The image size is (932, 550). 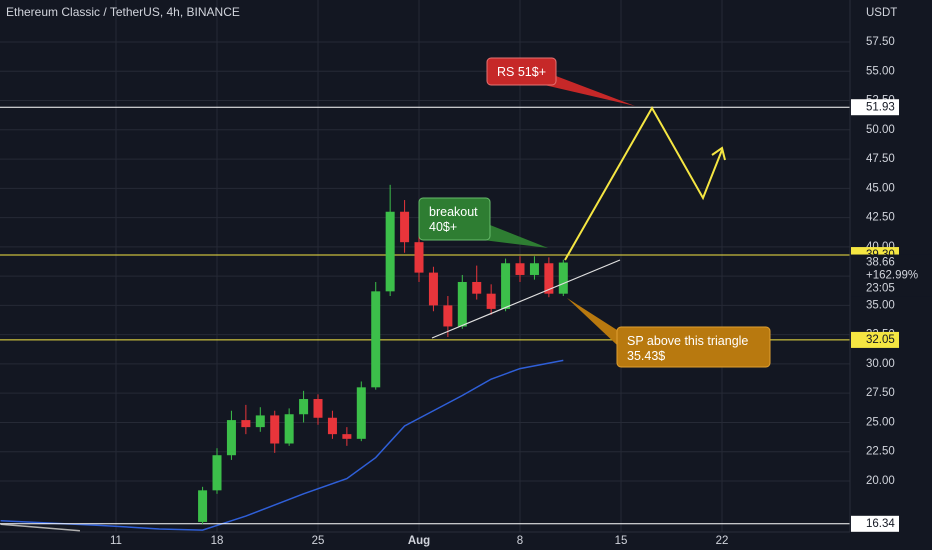 I want to click on x-tick-label: Aug, so click(x=419, y=541).